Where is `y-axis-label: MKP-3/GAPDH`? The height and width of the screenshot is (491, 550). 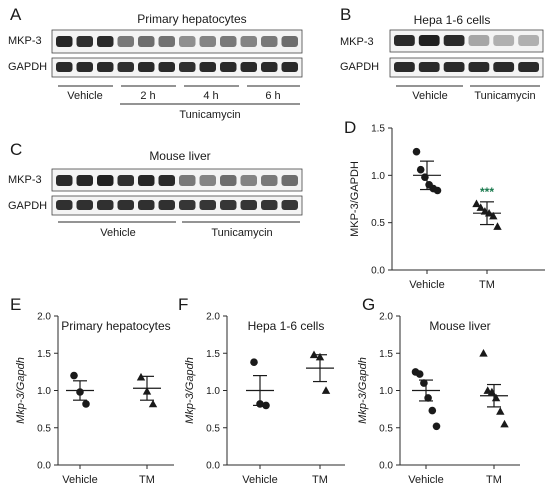
y-axis-label: MKP-3/GAPDH is located at coordinates (355, 199).